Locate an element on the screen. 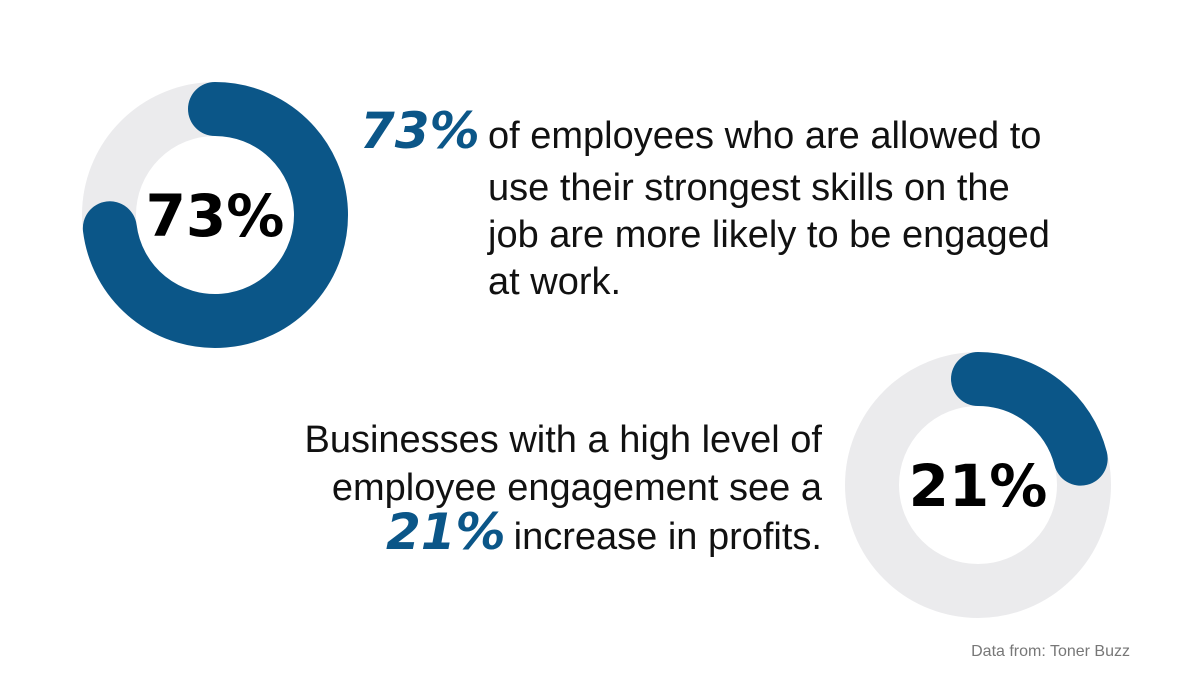 The image size is (1200, 700). statement-line: 21% increase in profits. is located at coordinates (604, 532).